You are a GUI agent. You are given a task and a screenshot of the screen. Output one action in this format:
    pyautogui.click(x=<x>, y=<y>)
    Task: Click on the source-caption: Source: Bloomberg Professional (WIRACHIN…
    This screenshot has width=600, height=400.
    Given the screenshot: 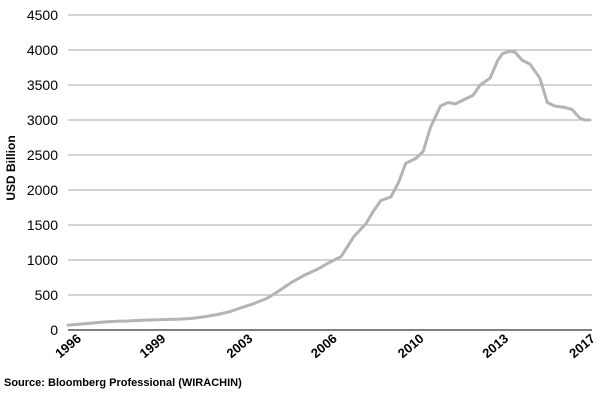 What is the action you would take?
    pyautogui.click(x=123, y=383)
    